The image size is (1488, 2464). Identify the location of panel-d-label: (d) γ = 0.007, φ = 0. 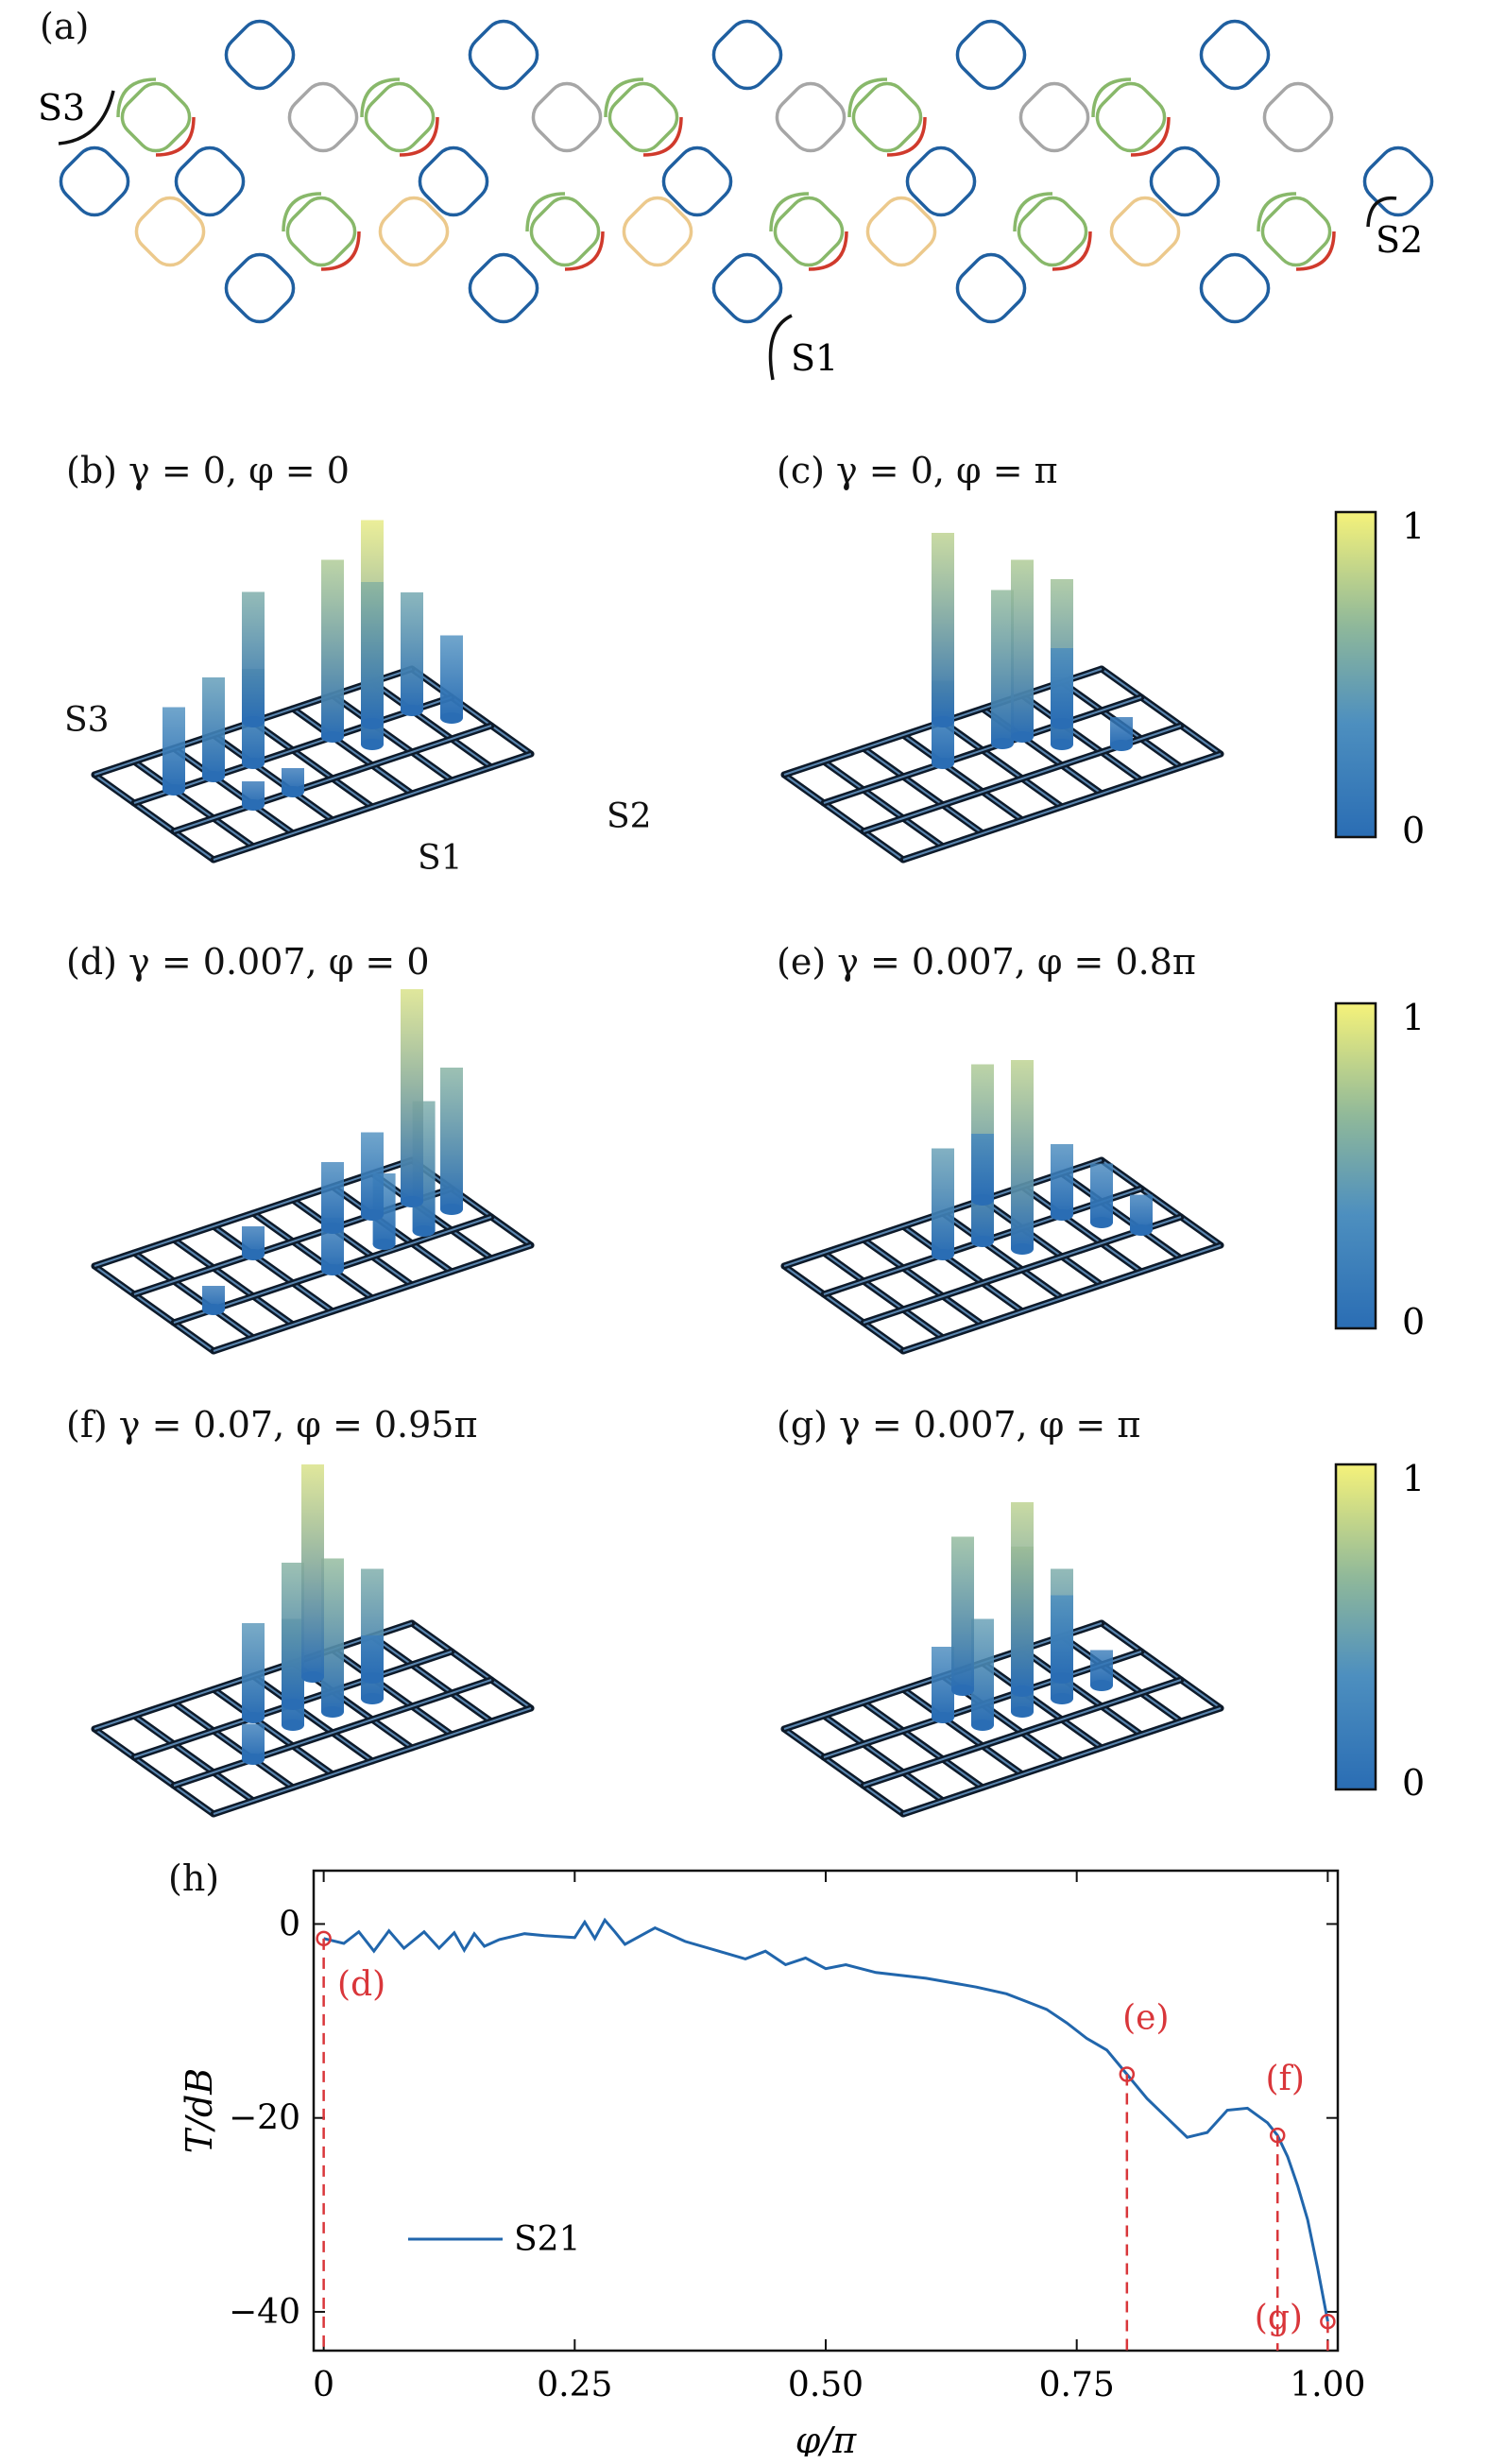
(248, 962).